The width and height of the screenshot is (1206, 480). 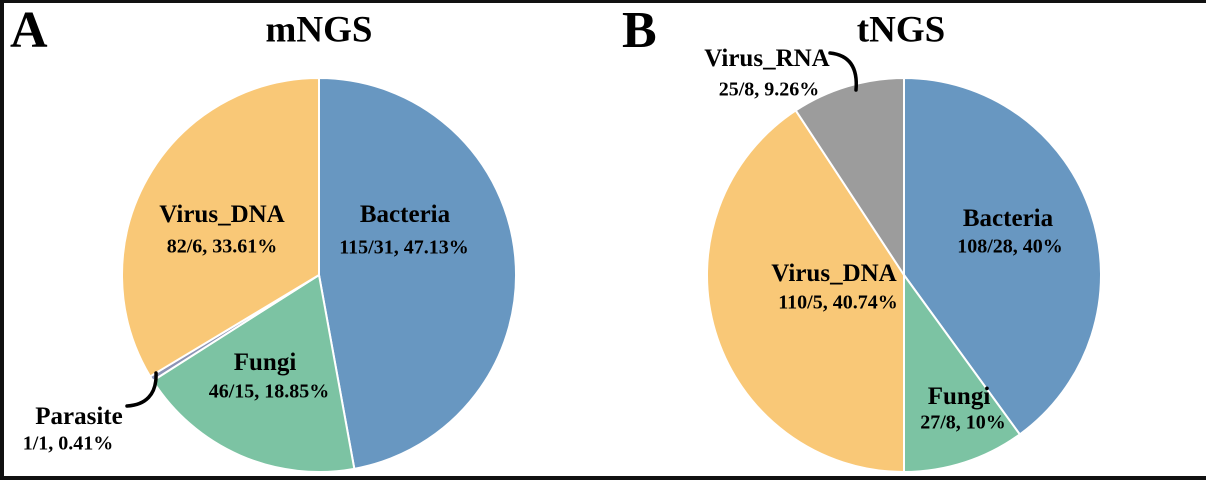 I want to click on slice-label-virus-dna-a: Virus_DNA, so click(x=222, y=214).